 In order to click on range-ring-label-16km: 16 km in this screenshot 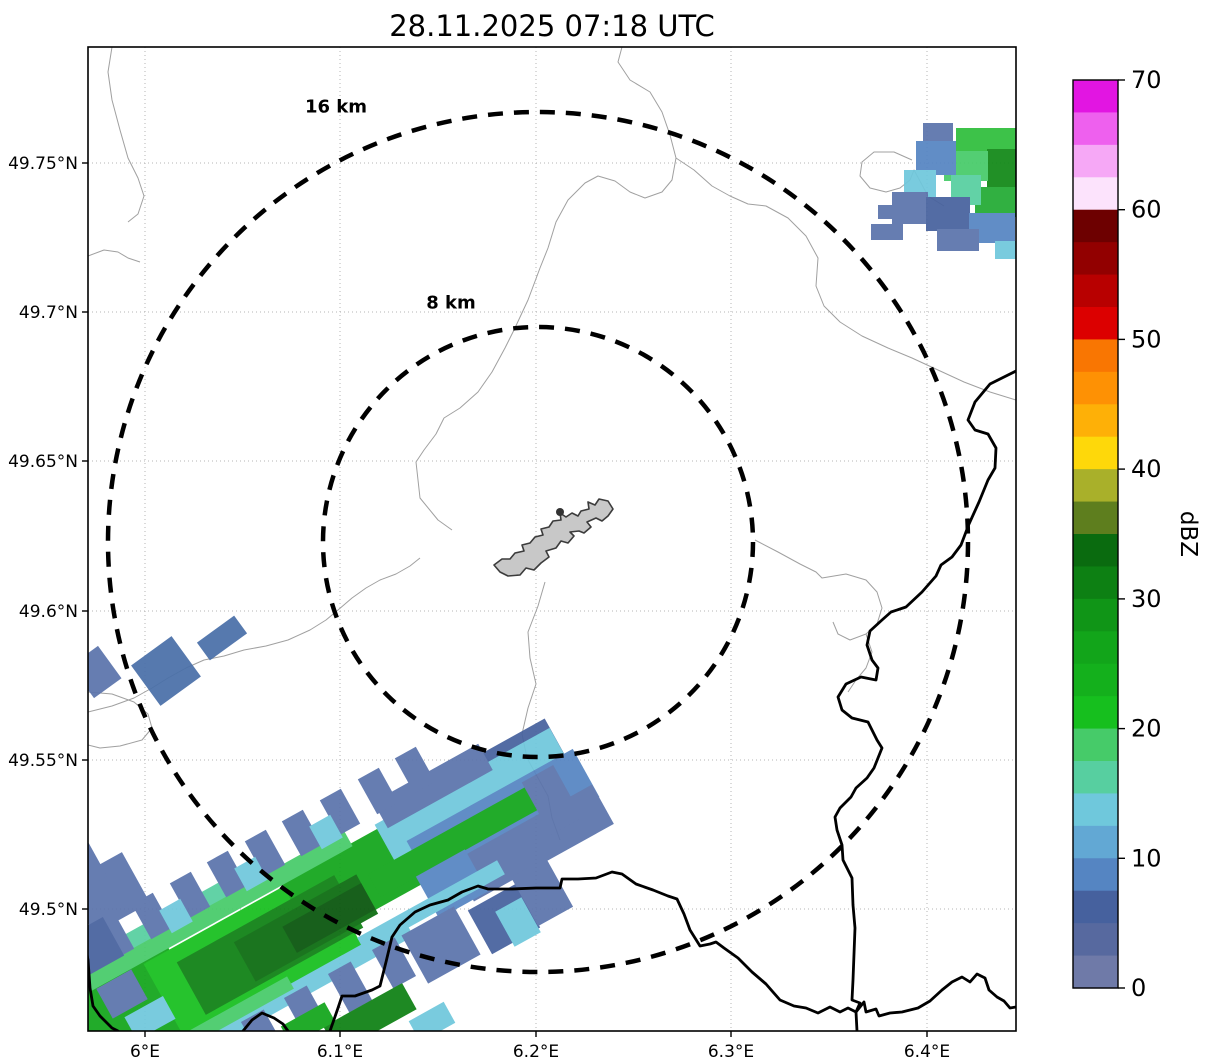, I will do `click(336, 107)`.